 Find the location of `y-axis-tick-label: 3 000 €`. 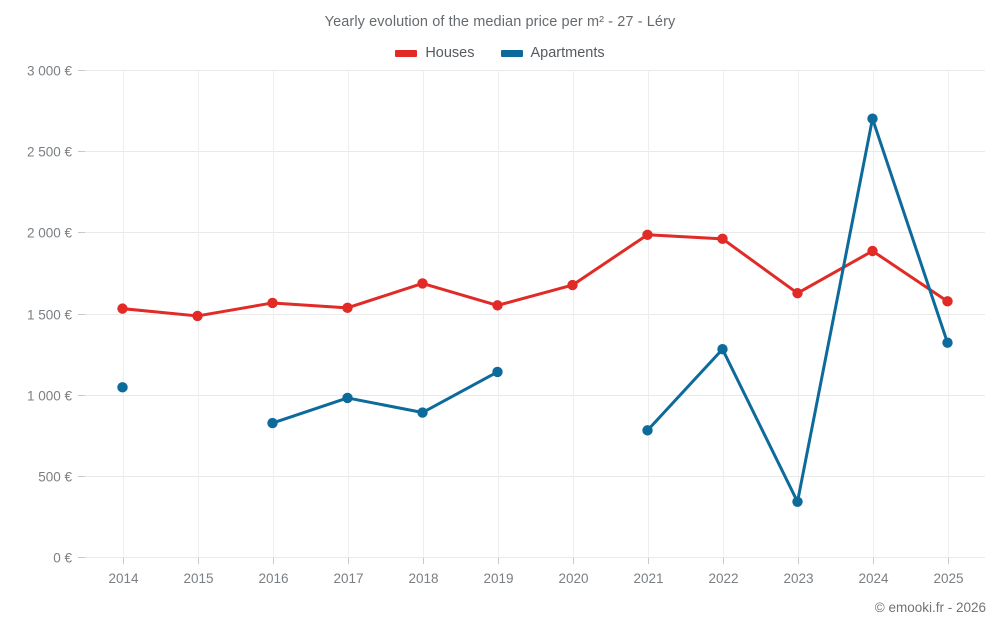

y-axis-tick-label: 3 000 € is located at coordinates (50, 71).